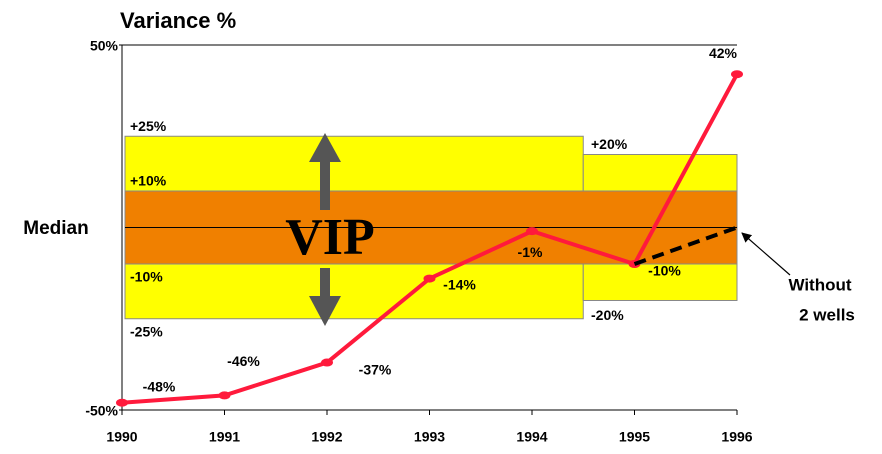 This screenshot has height=454, width=882. I want to click on value-label: -1%, so click(530, 252).